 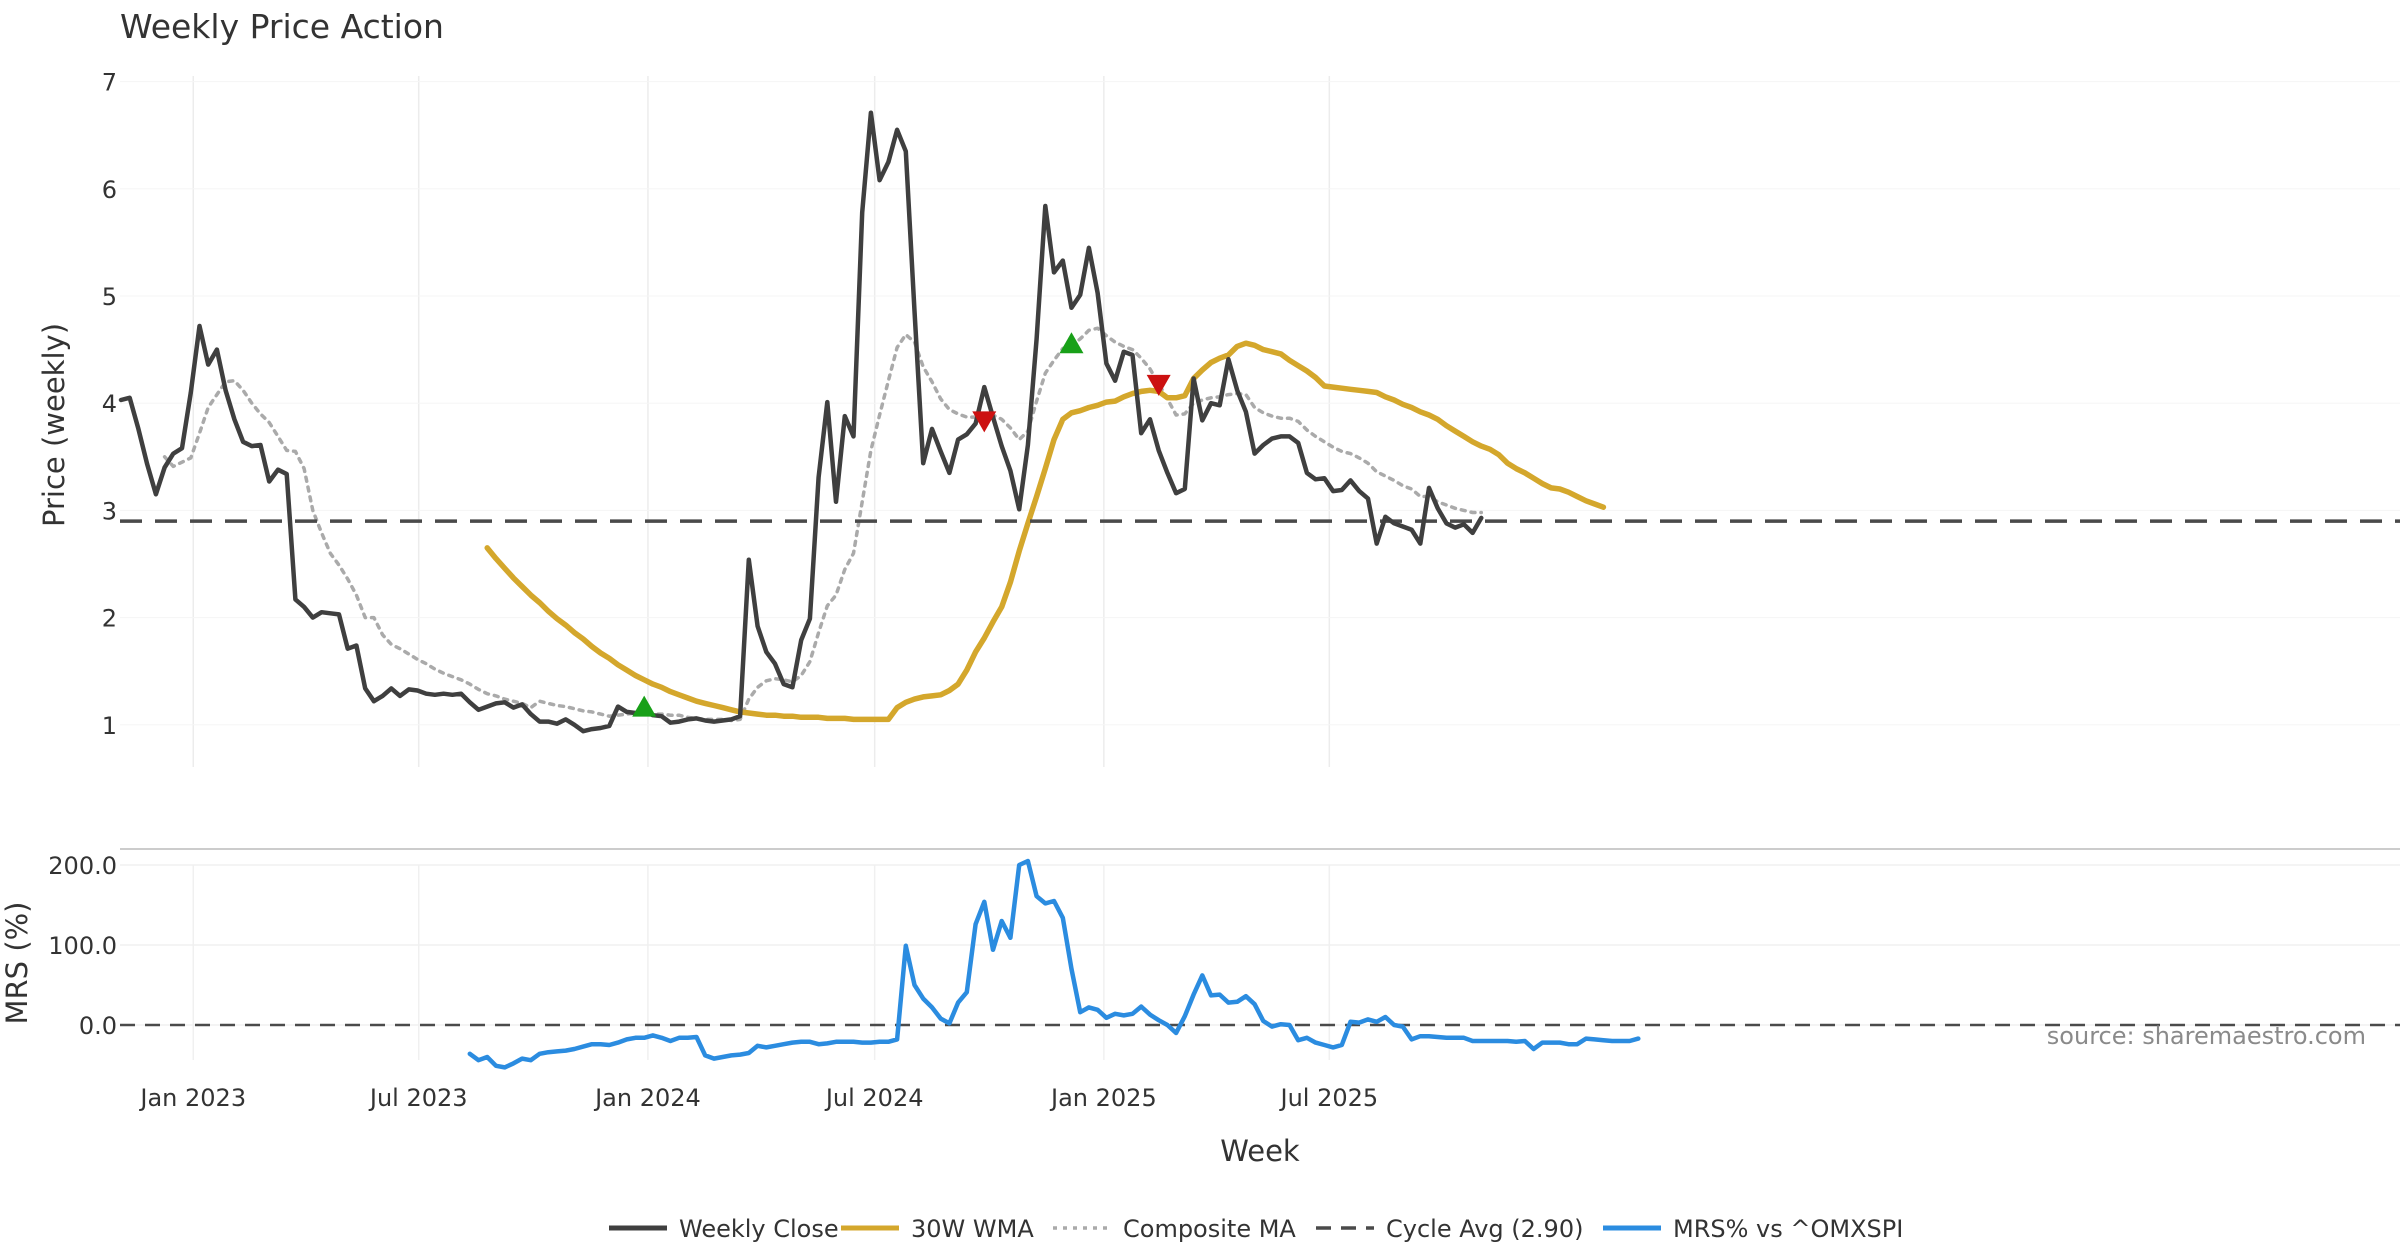 I want to click on x-axis-title: Week, so click(x=1260, y=1151).